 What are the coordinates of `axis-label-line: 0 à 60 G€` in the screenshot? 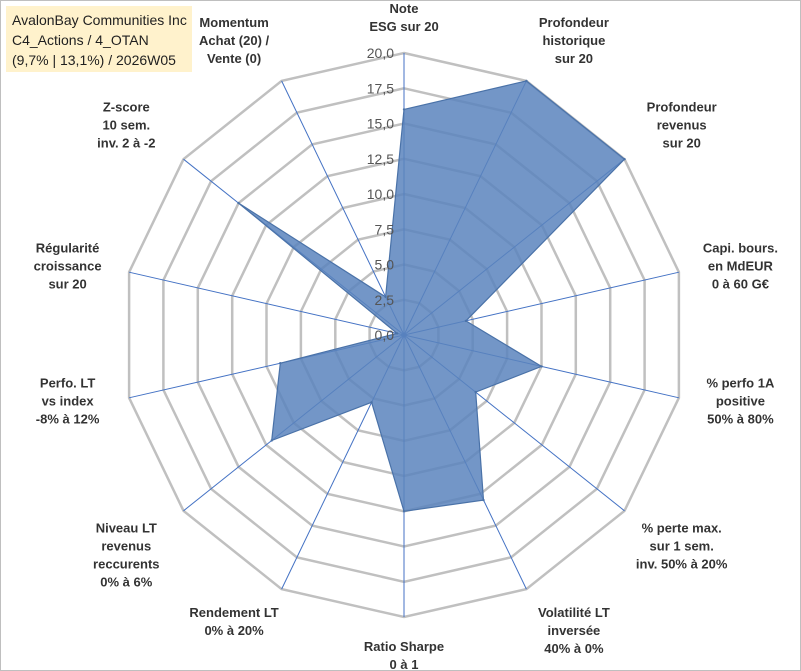 It's located at (740, 283).